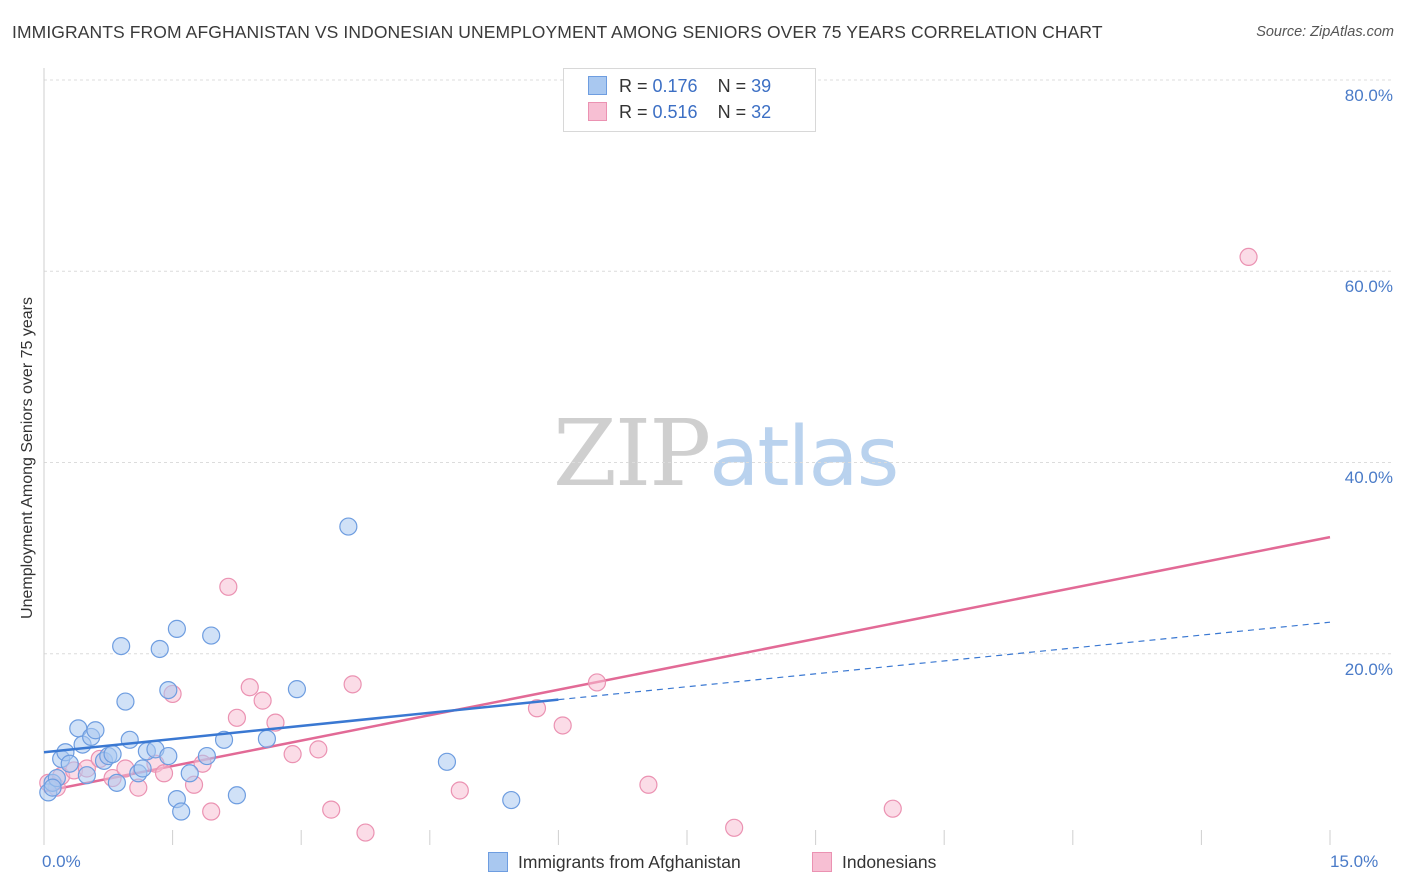  What do you see at coordinates (498, 862) in the screenshot?
I see `bottom-legend-swatch-blue` at bounding box center [498, 862].